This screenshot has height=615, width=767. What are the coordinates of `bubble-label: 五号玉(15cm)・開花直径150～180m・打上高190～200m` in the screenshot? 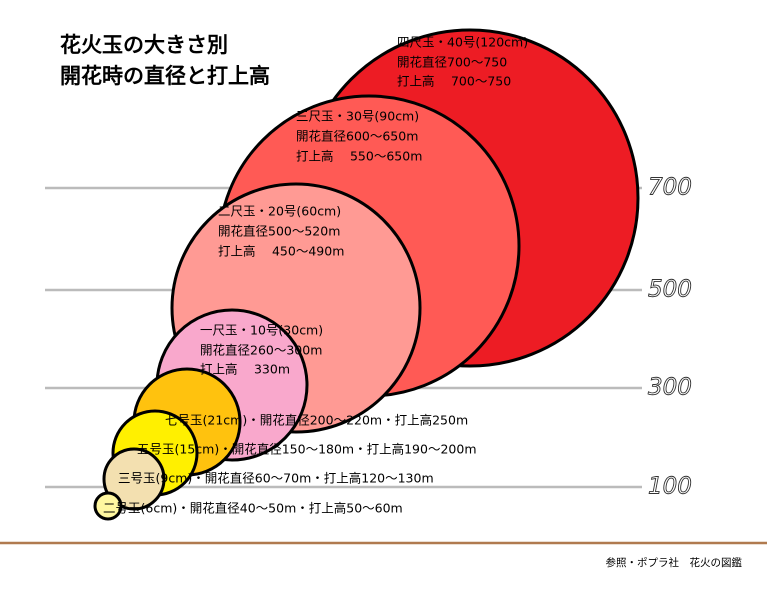 It's located at (307, 449).